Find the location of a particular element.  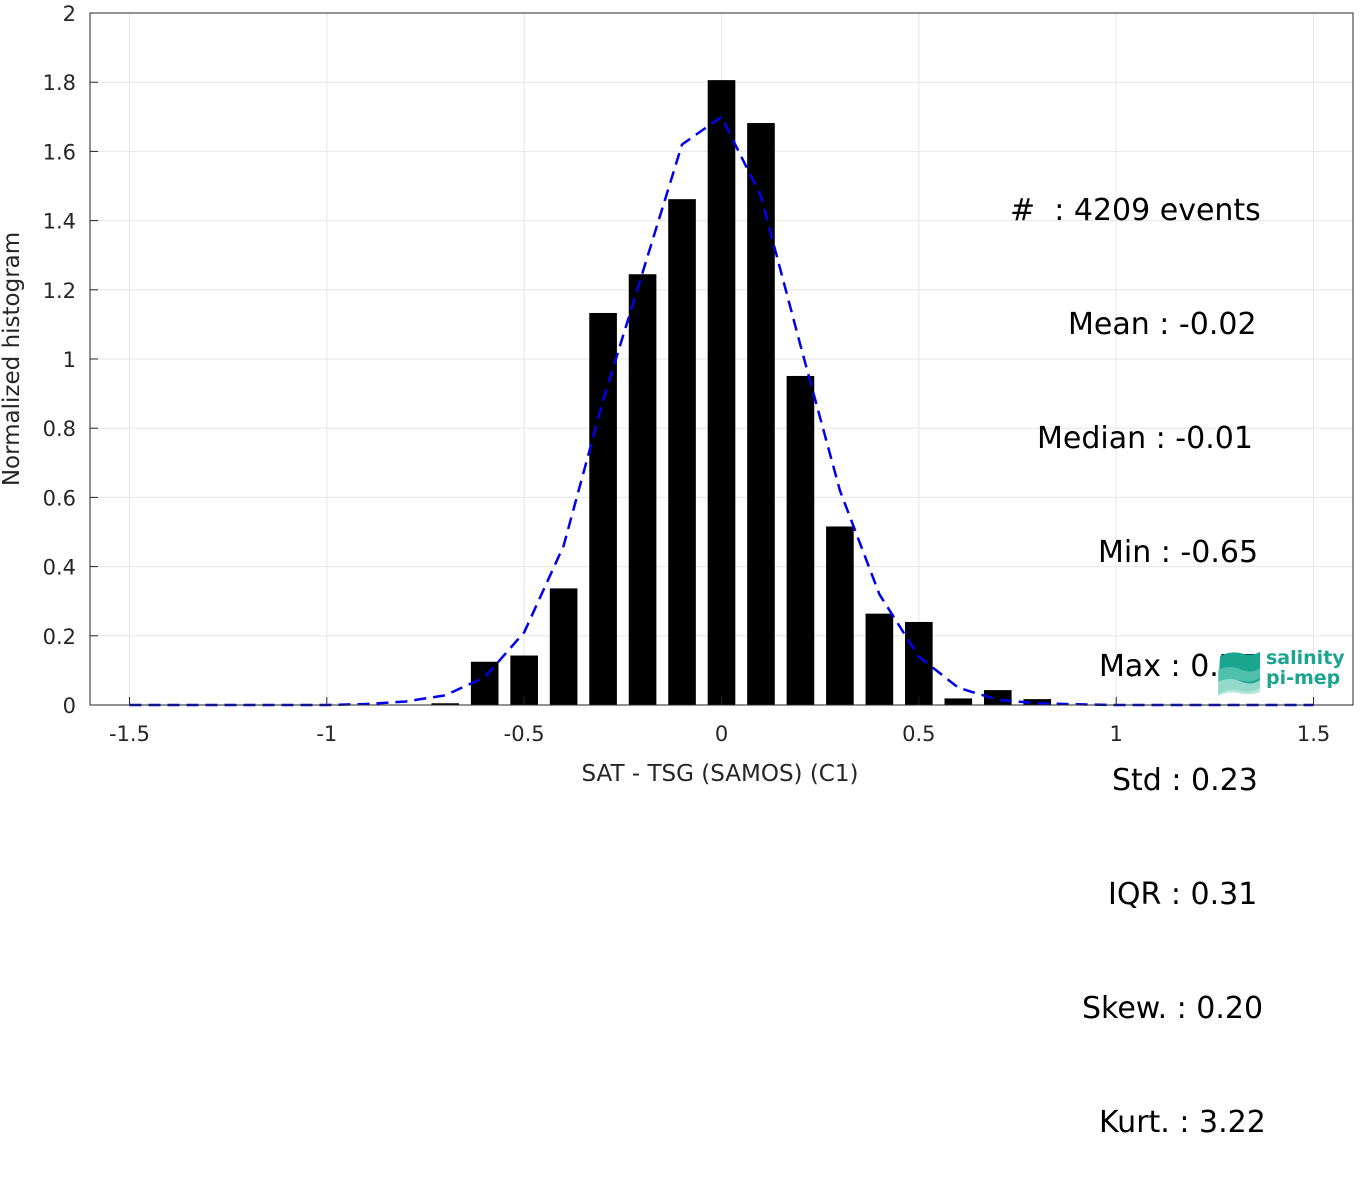

x-axis-label: SAT - TSG (SAMOS) (C1) is located at coordinates (720, 773).